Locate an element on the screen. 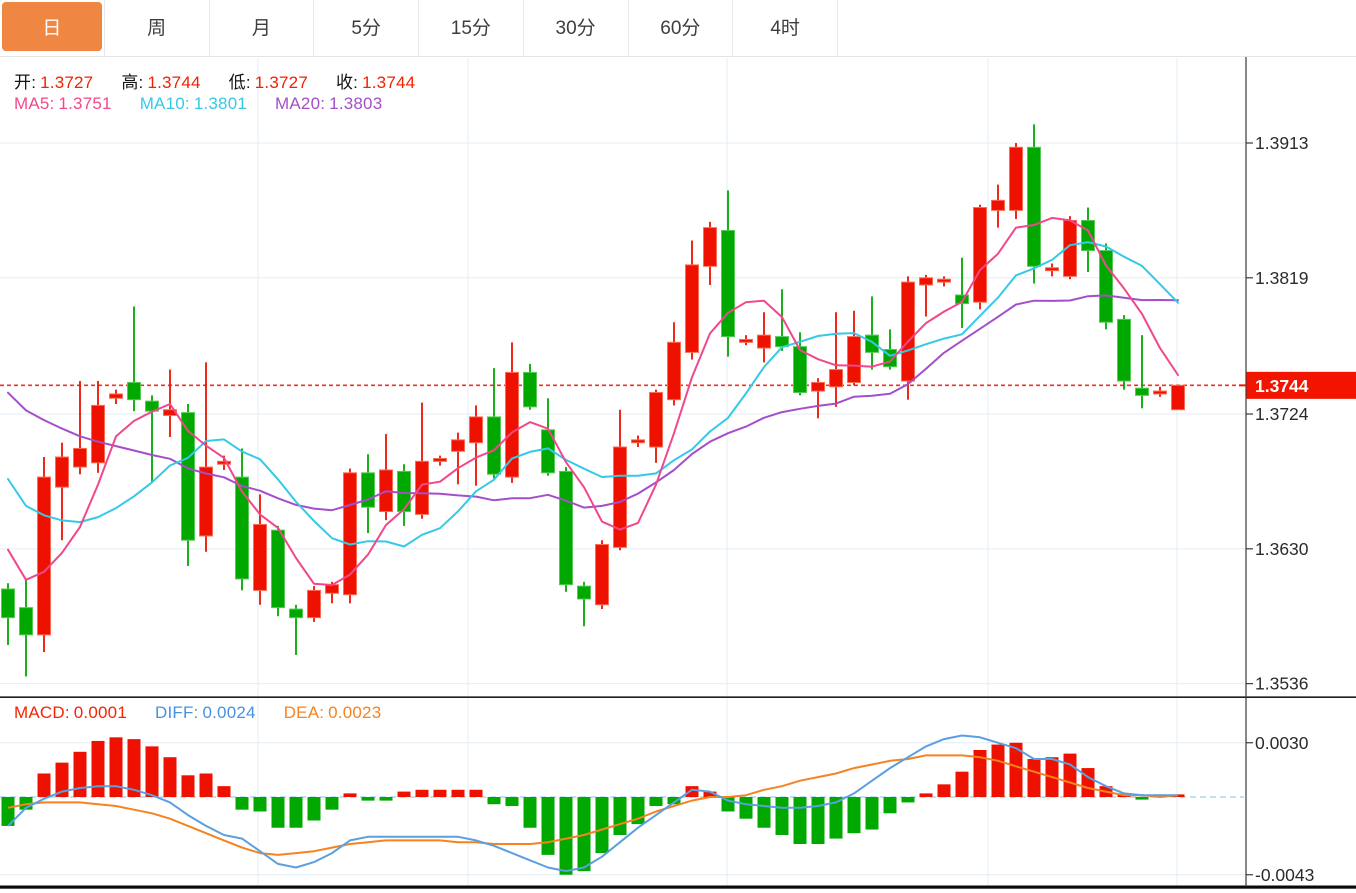  ma-legend: MA5: 1.3751 MA10: 1.3801 MA20: 1.3803 is located at coordinates (212, 104).